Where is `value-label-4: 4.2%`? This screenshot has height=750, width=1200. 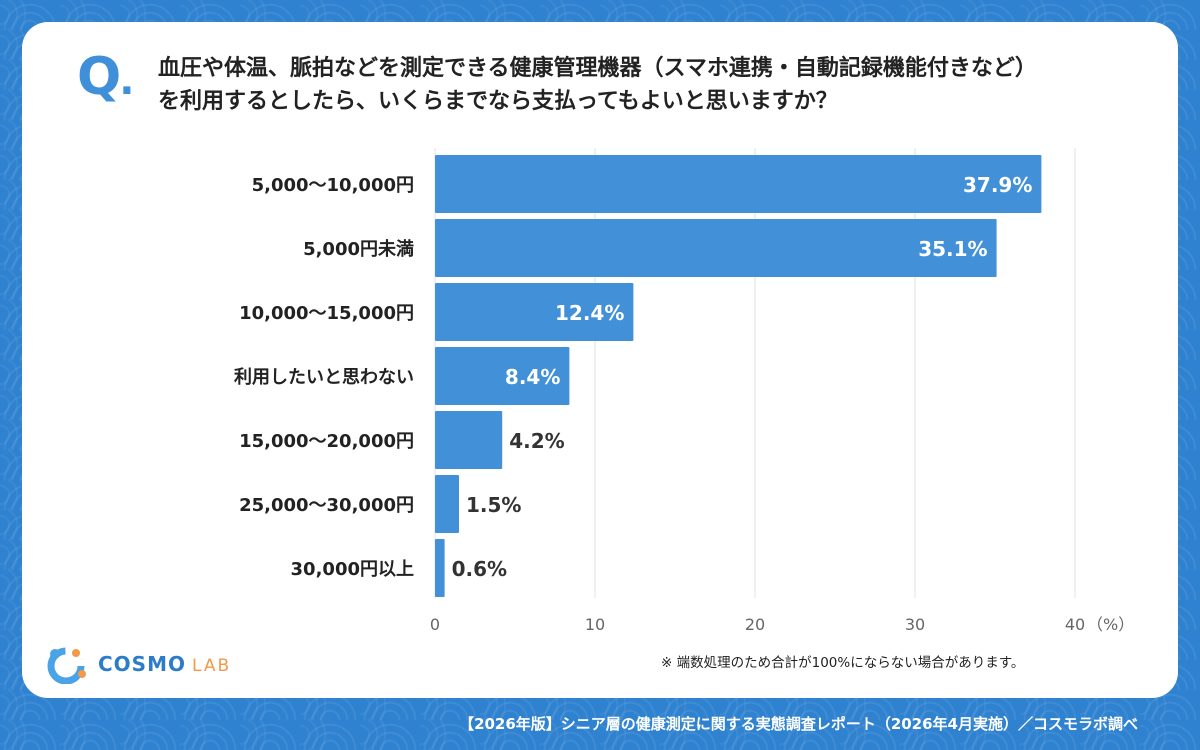 value-label-4: 4.2% is located at coordinates (536, 441).